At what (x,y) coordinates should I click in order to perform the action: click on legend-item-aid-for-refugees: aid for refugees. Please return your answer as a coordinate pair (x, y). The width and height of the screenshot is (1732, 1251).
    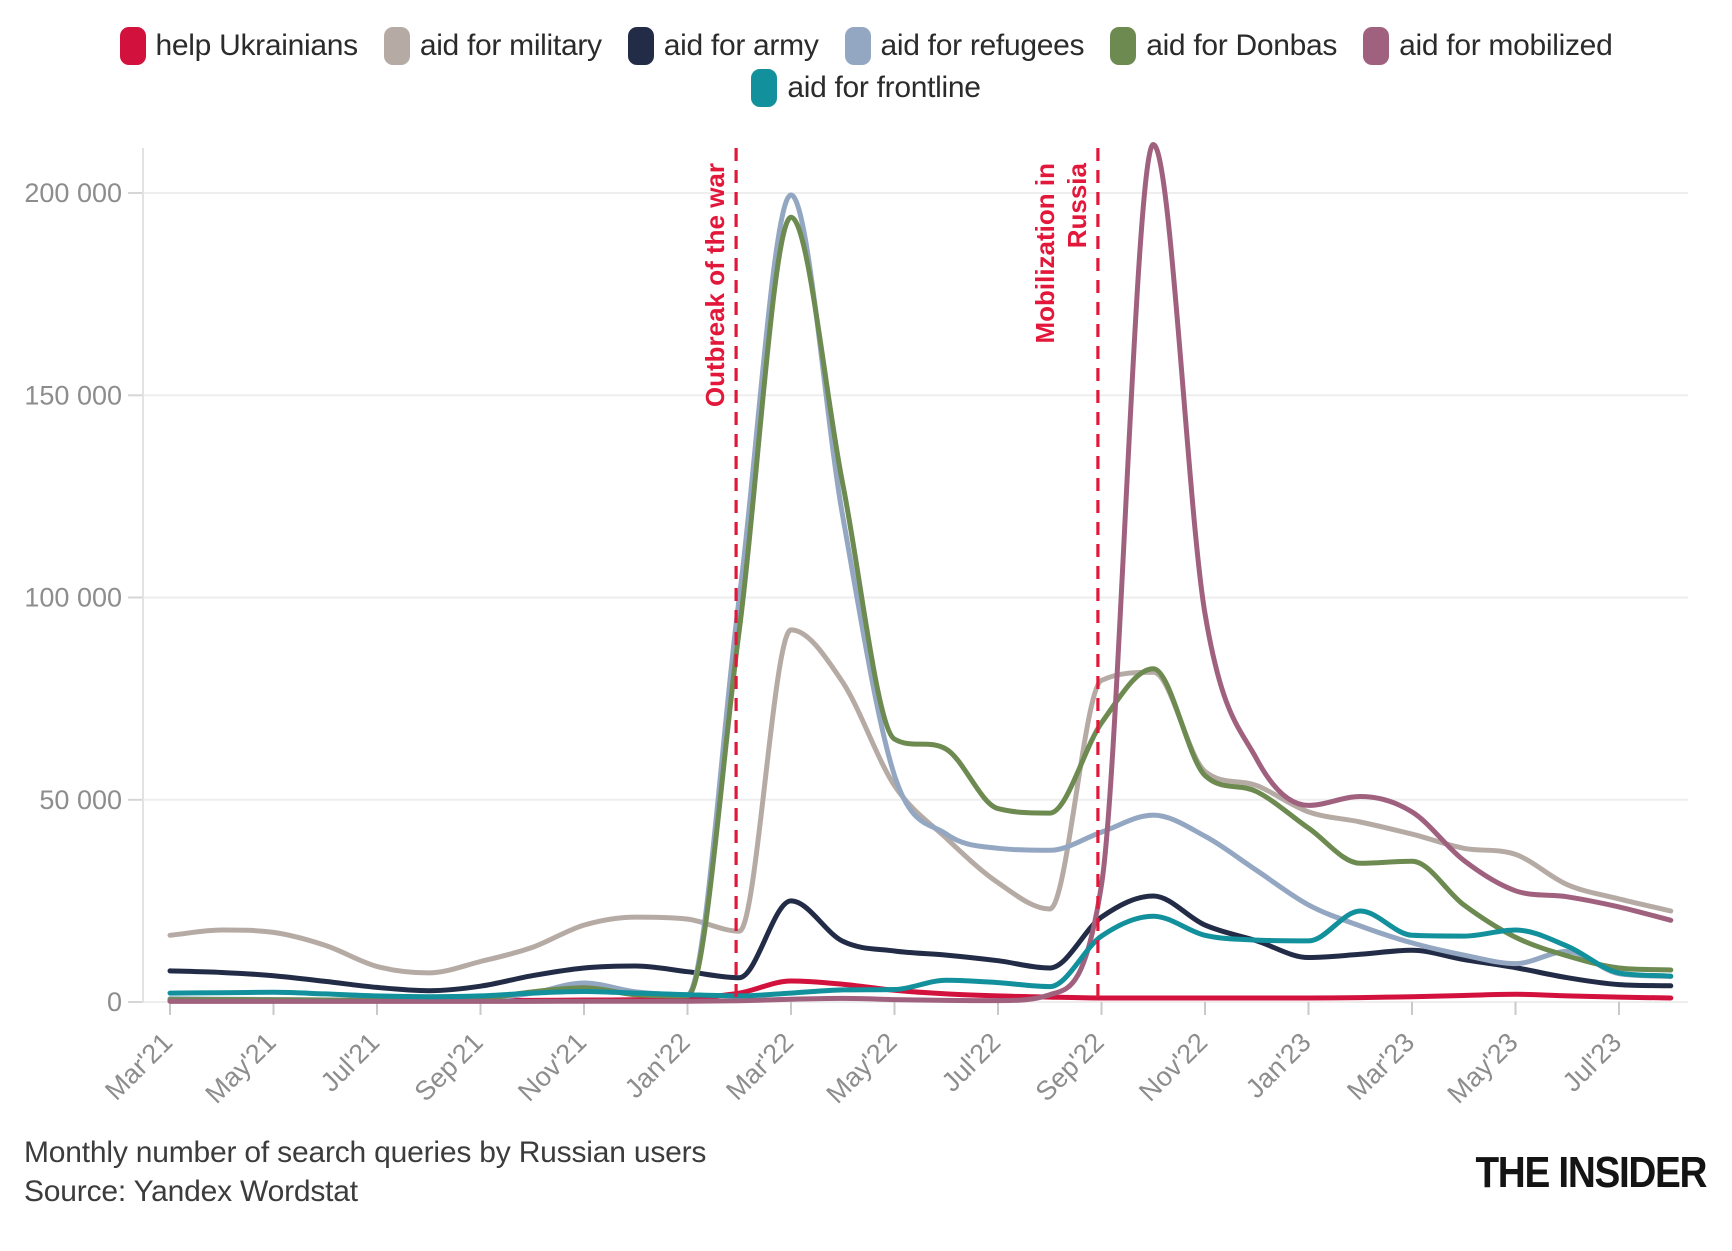
    Looking at the image, I should click on (964, 46).